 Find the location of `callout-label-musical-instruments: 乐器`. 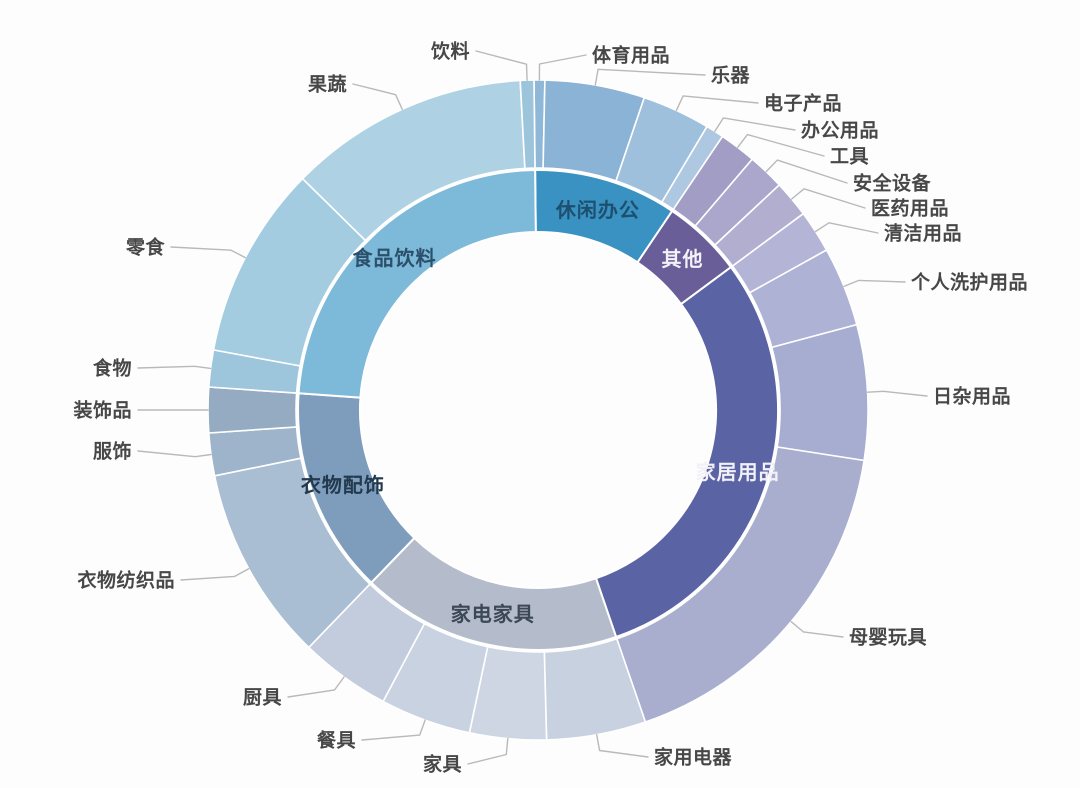

callout-label-musical-instruments: 乐器 is located at coordinates (731, 76).